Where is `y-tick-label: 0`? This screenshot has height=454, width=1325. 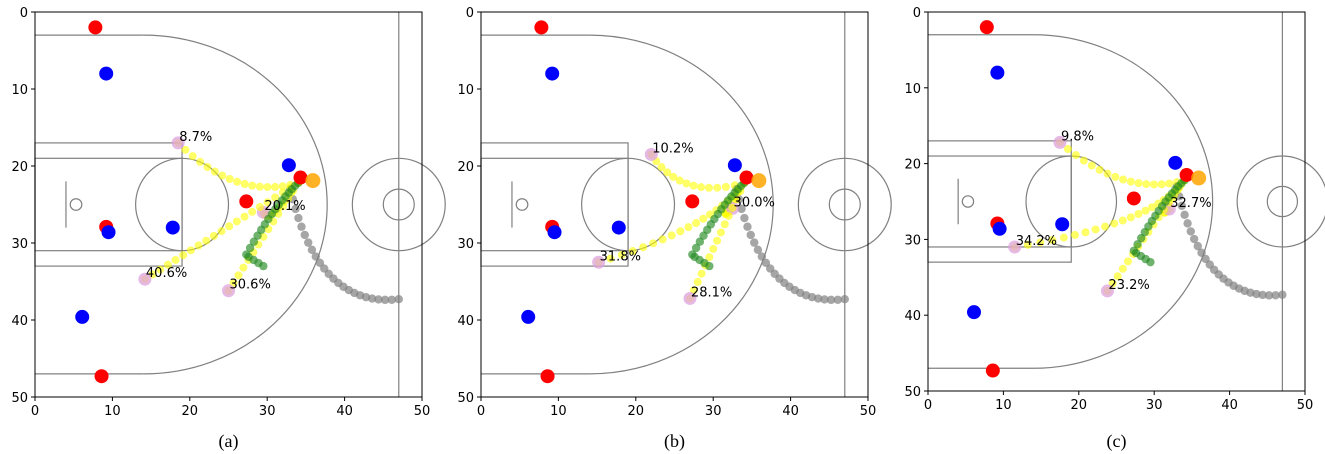
y-tick-label: 0 is located at coordinates (917, 13).